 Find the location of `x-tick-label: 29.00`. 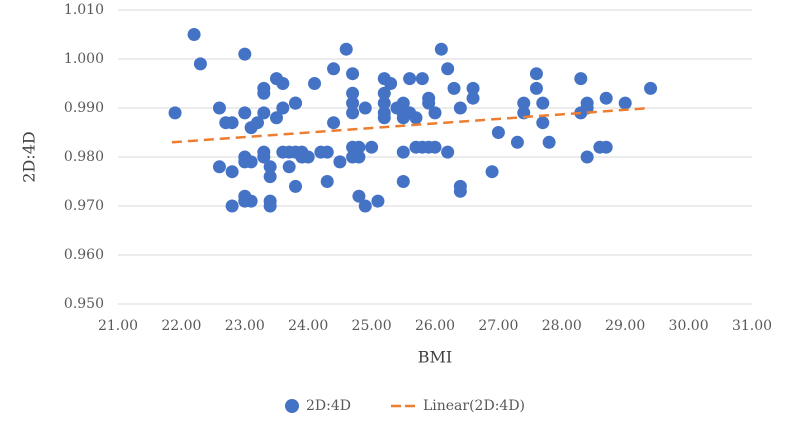

x-tick-label: 29.00 is located at coordinates (625, 326).